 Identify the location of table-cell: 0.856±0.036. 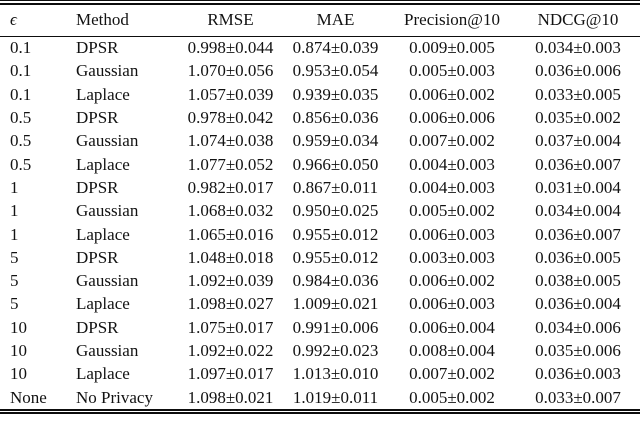
(335, 118).